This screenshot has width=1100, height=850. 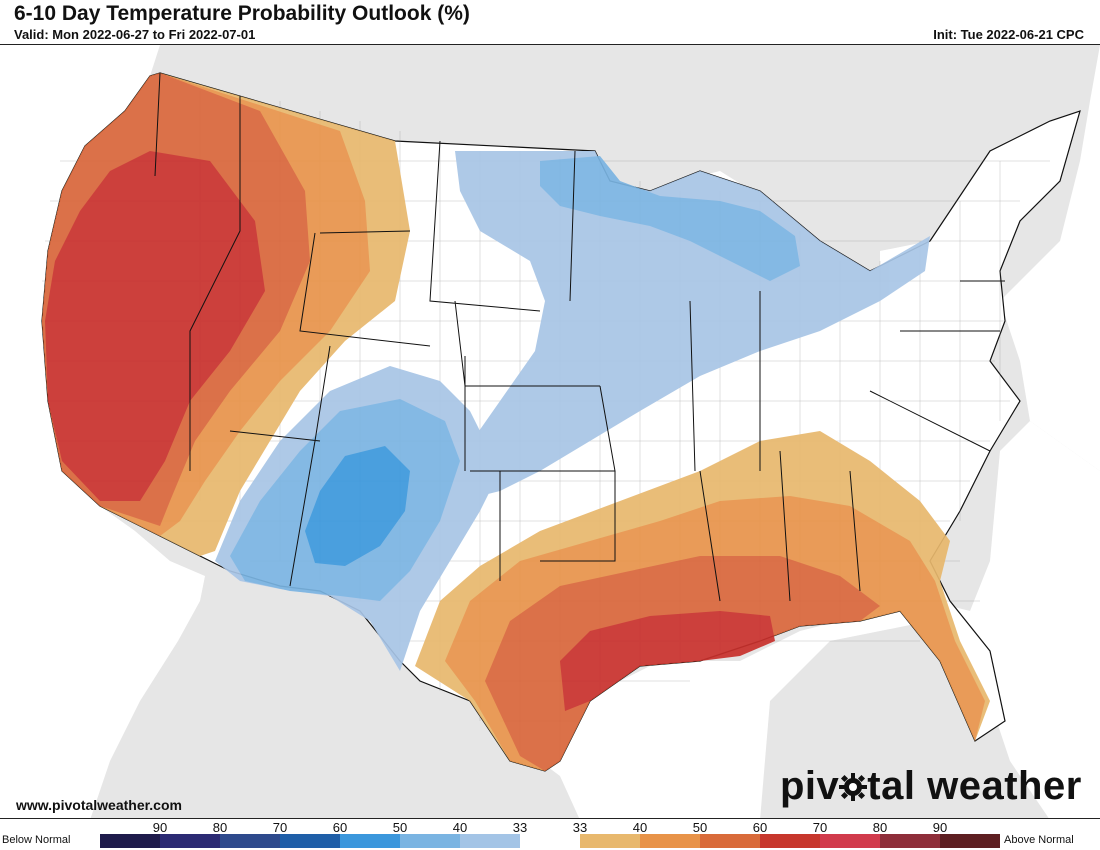 I want to click on website-url: www.pivotalweather.com, so click(x=99, y=805).